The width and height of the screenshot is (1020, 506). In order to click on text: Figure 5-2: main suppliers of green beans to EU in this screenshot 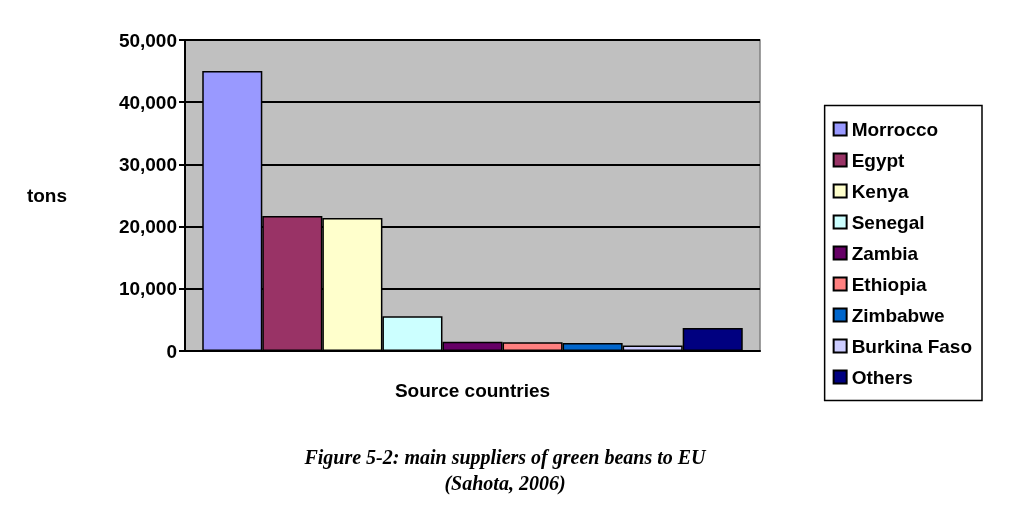, I will do `click(505, 457)`.